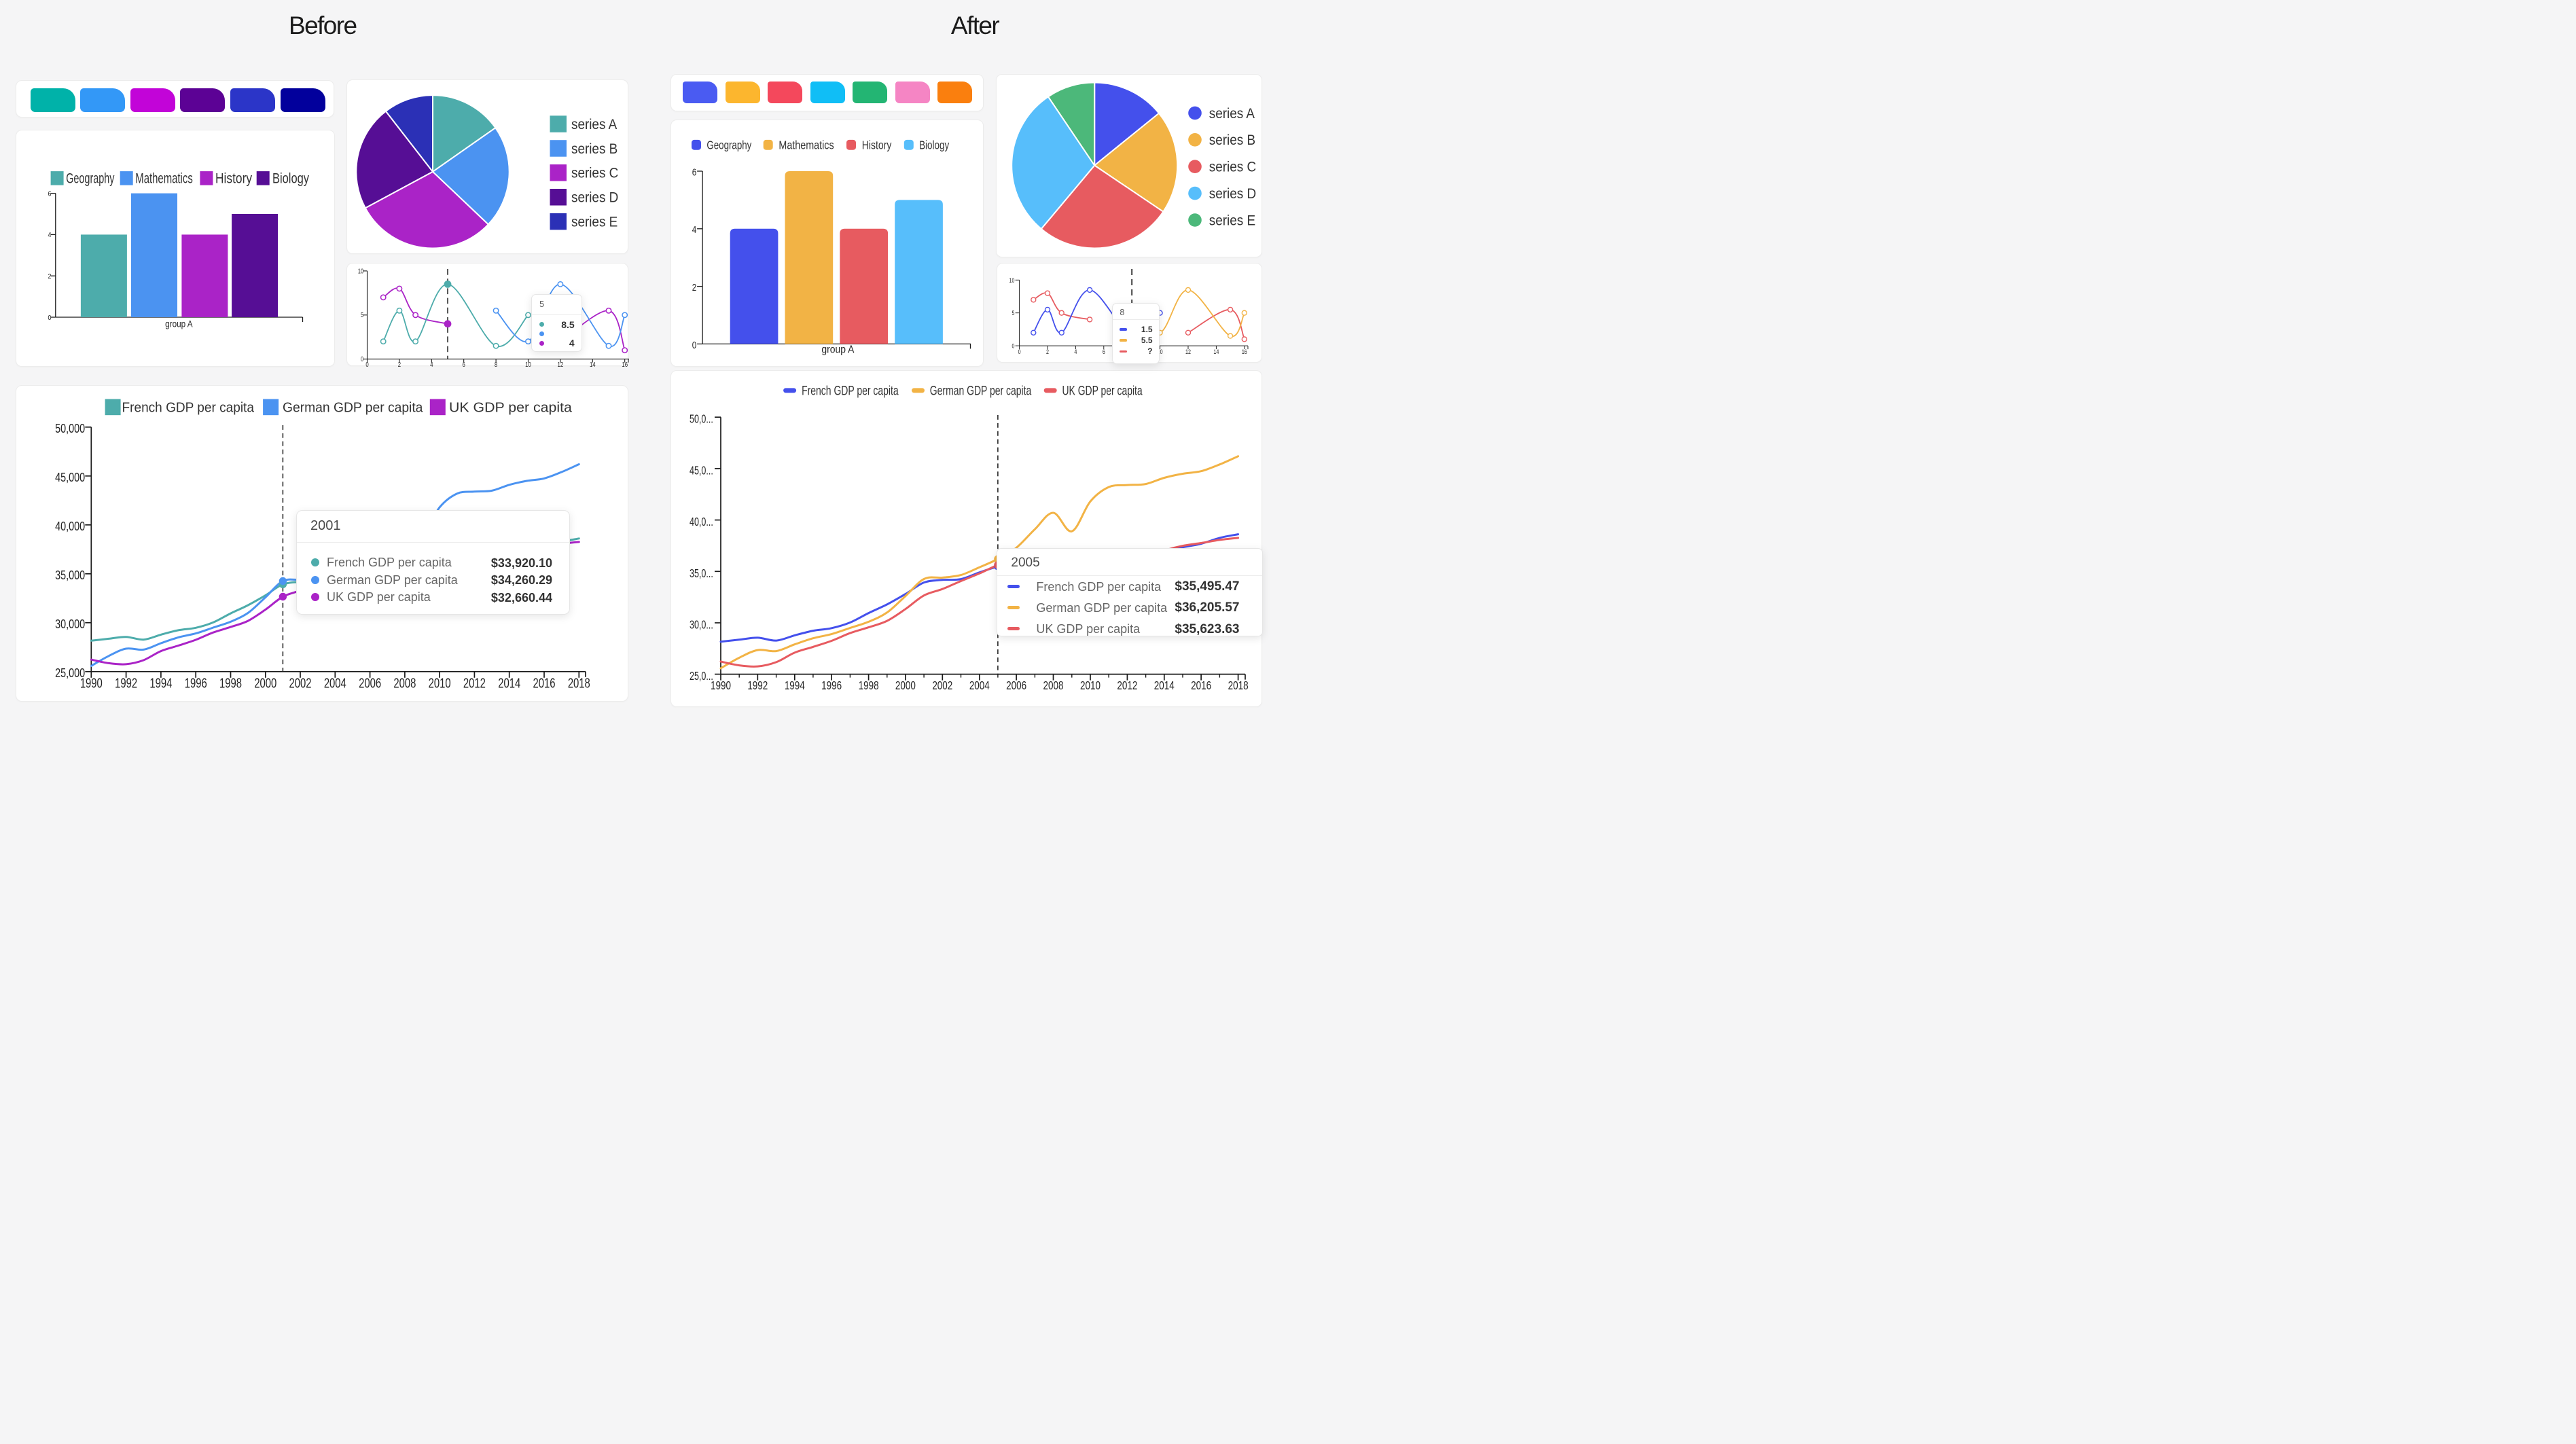  Describe the element at coordinates (70, 575) in the screenshot. I see `svg-text: 35,000` at that location.